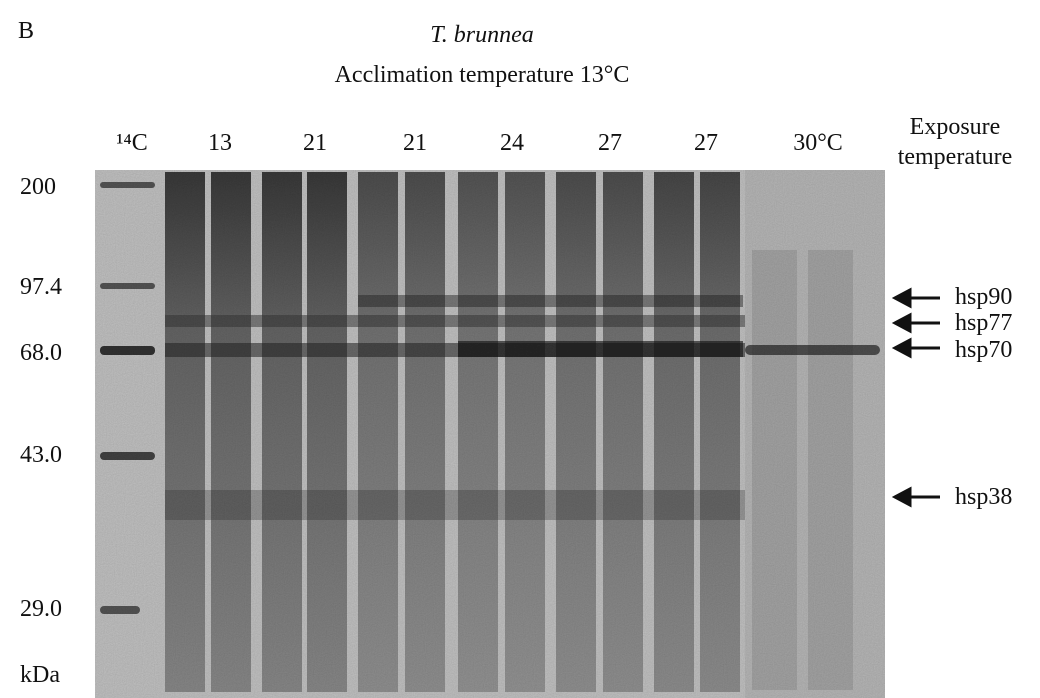 The height and width of the screenshot is (698, 1040). I want to click on band-arrows, so click(915, 397).